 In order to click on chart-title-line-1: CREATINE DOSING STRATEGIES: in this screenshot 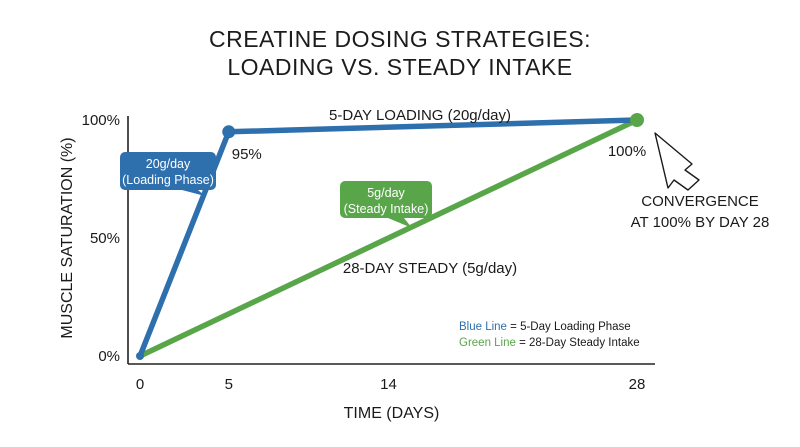, I will do `click(400, 39)`.